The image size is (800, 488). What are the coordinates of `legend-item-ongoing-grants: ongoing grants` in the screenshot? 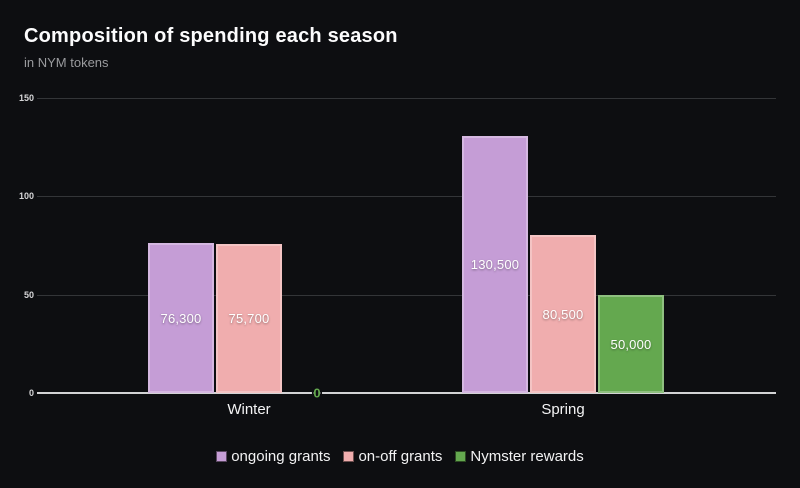 It's located at (273, 456).